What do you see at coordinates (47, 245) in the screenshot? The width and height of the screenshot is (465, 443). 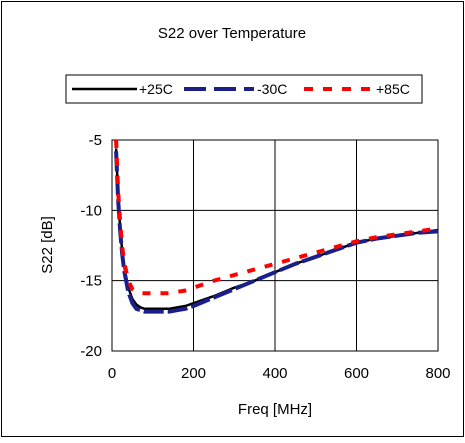 I see `y-axis-label: S22 [dB]` at bounding box center [47, 245].